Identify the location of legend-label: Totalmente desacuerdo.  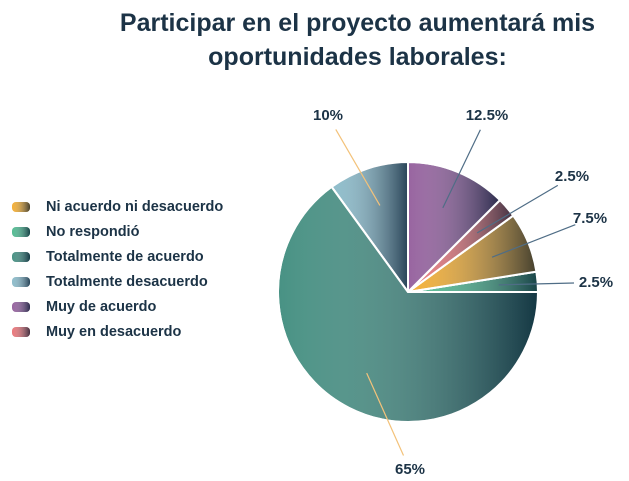
(127, 282).